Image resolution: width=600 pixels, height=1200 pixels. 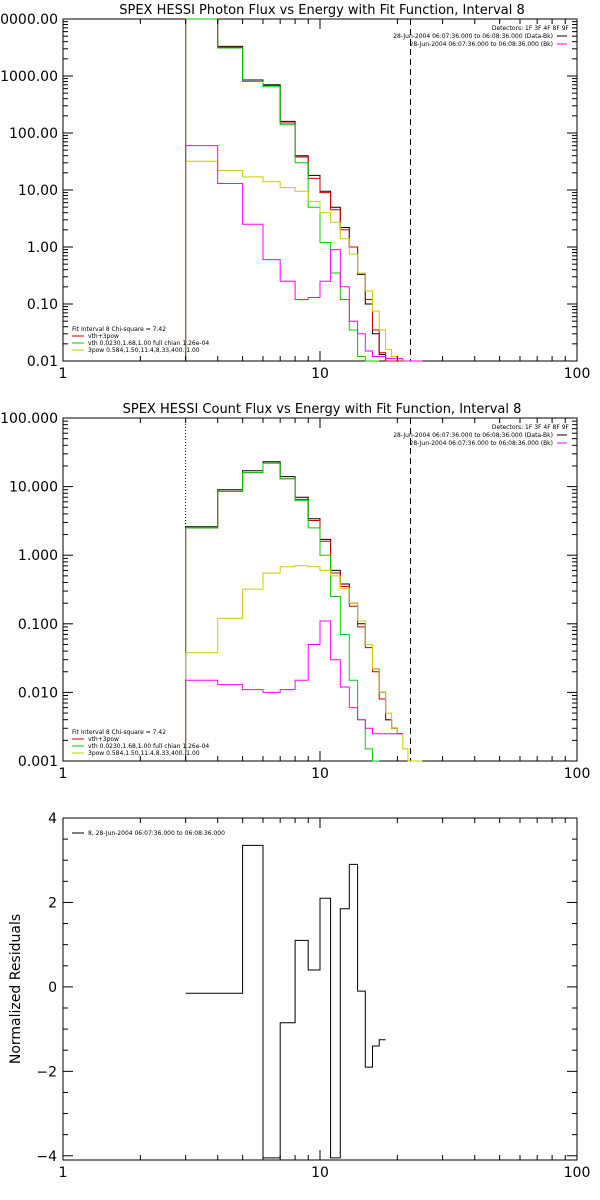 I want to click on y-tick-label: 100.00, so click(x=33, y=134).